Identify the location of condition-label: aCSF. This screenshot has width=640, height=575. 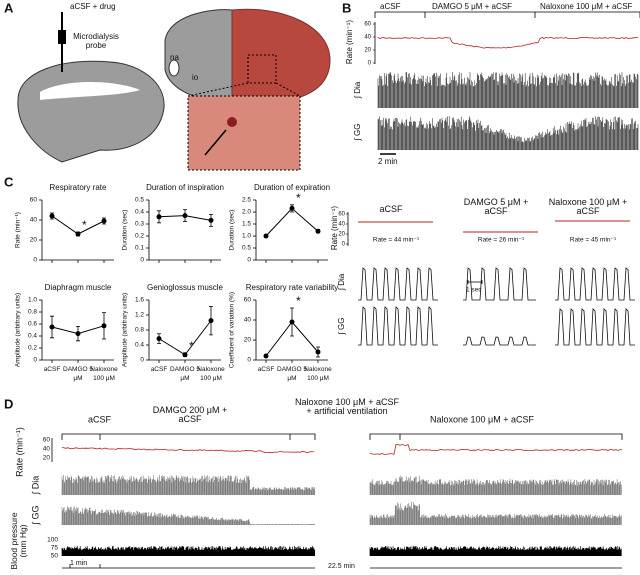
(390, 6).